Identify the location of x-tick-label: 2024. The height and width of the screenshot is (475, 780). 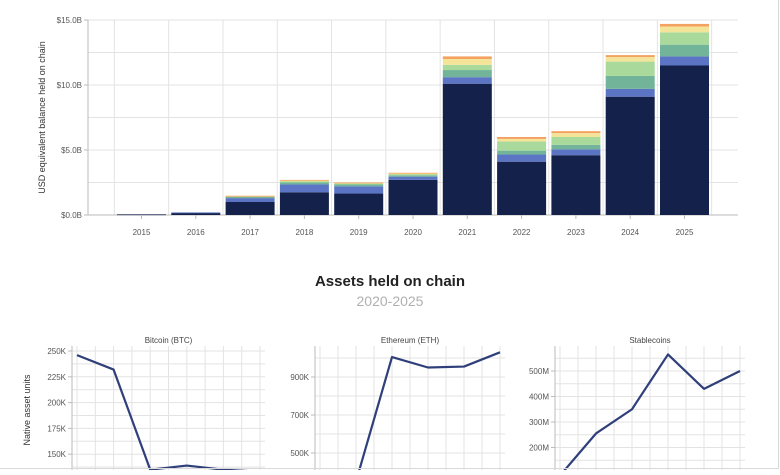
(630, 232).